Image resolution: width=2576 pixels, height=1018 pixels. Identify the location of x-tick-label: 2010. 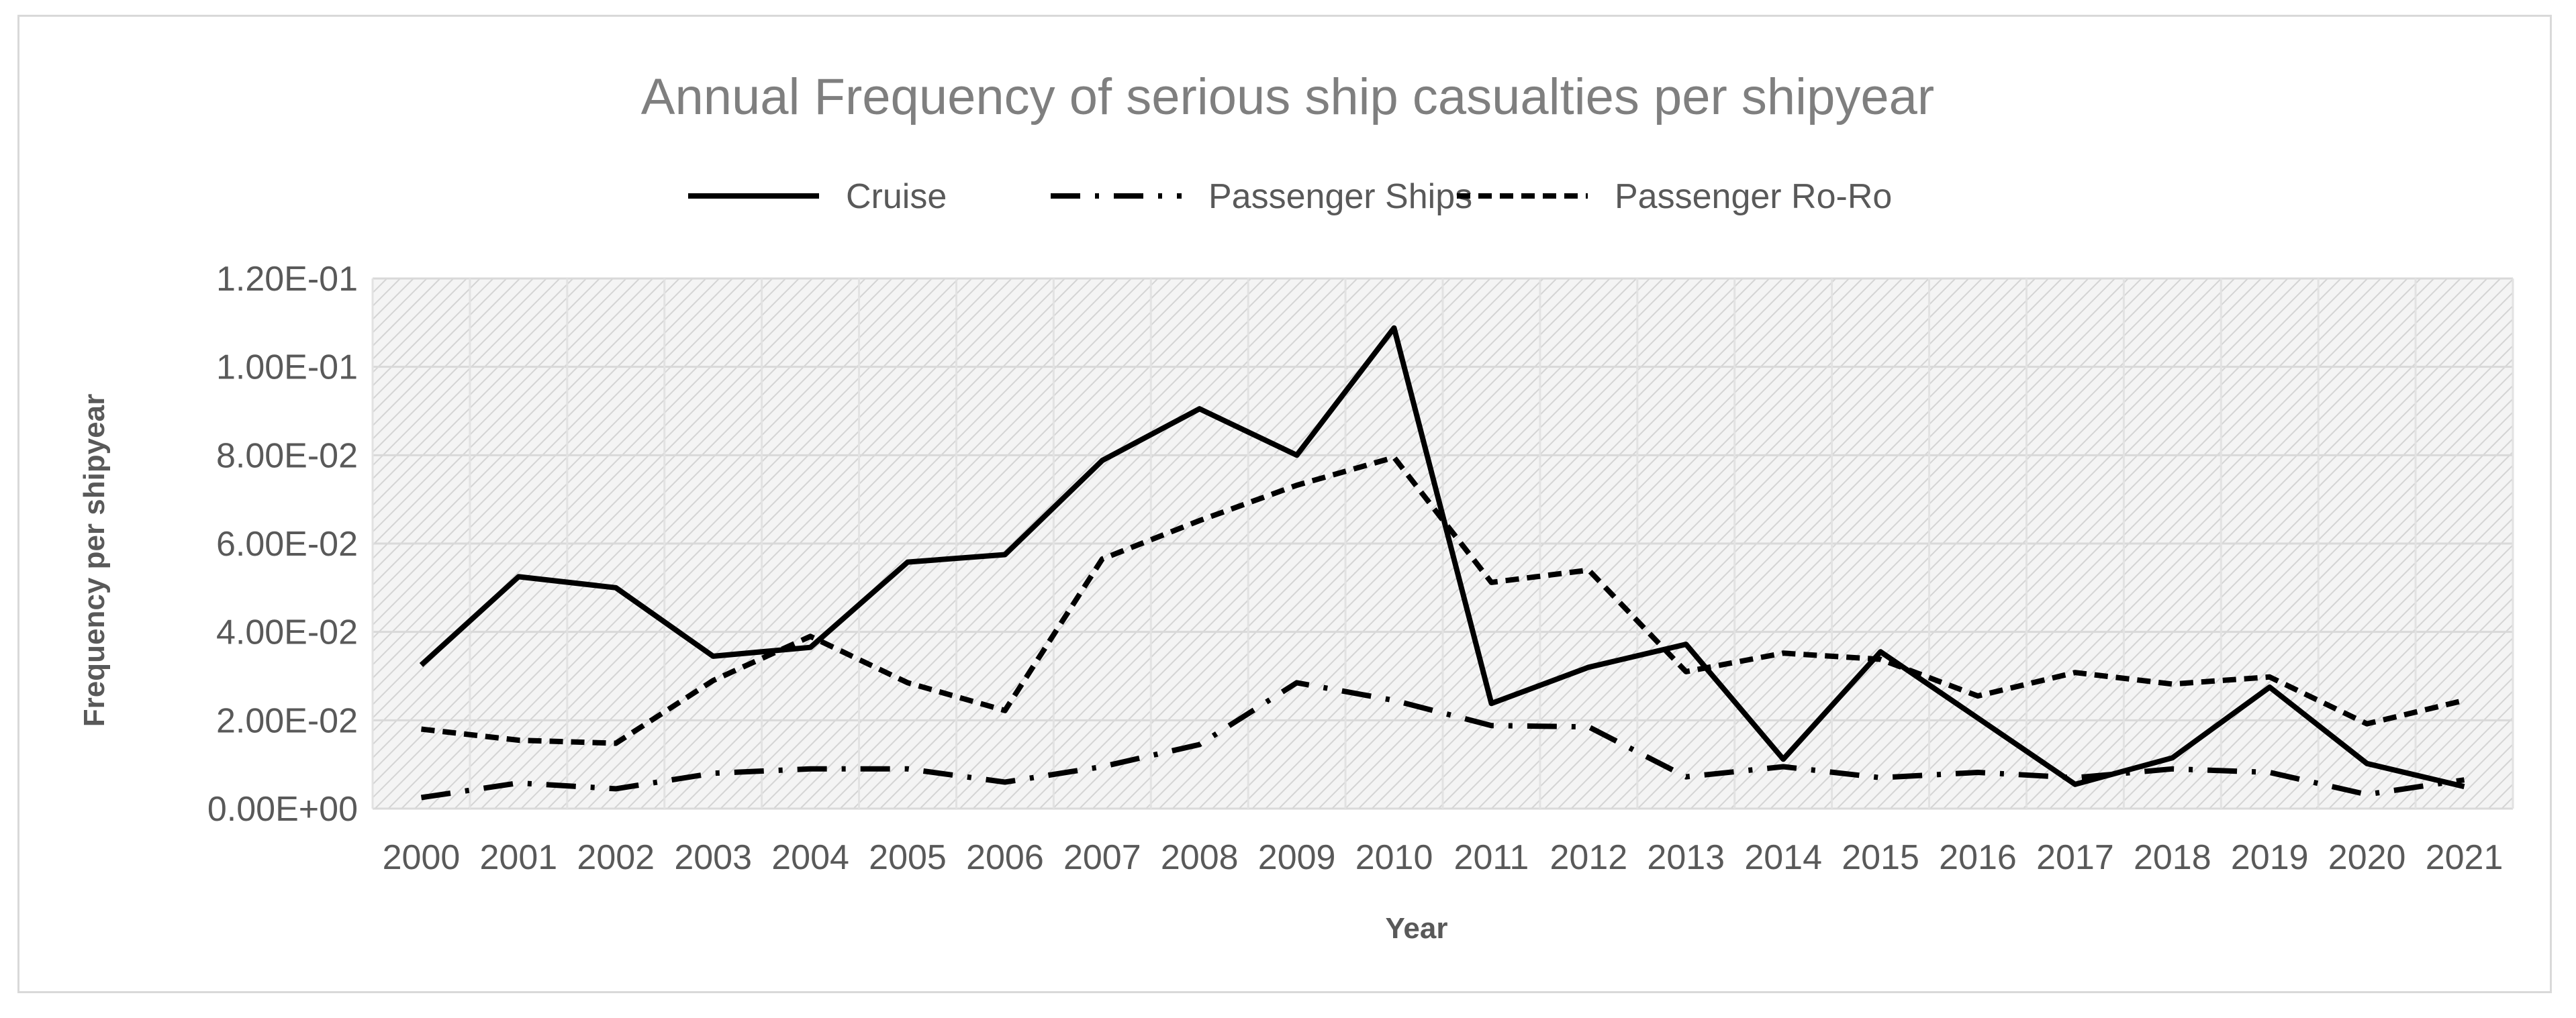
(1394, 857).